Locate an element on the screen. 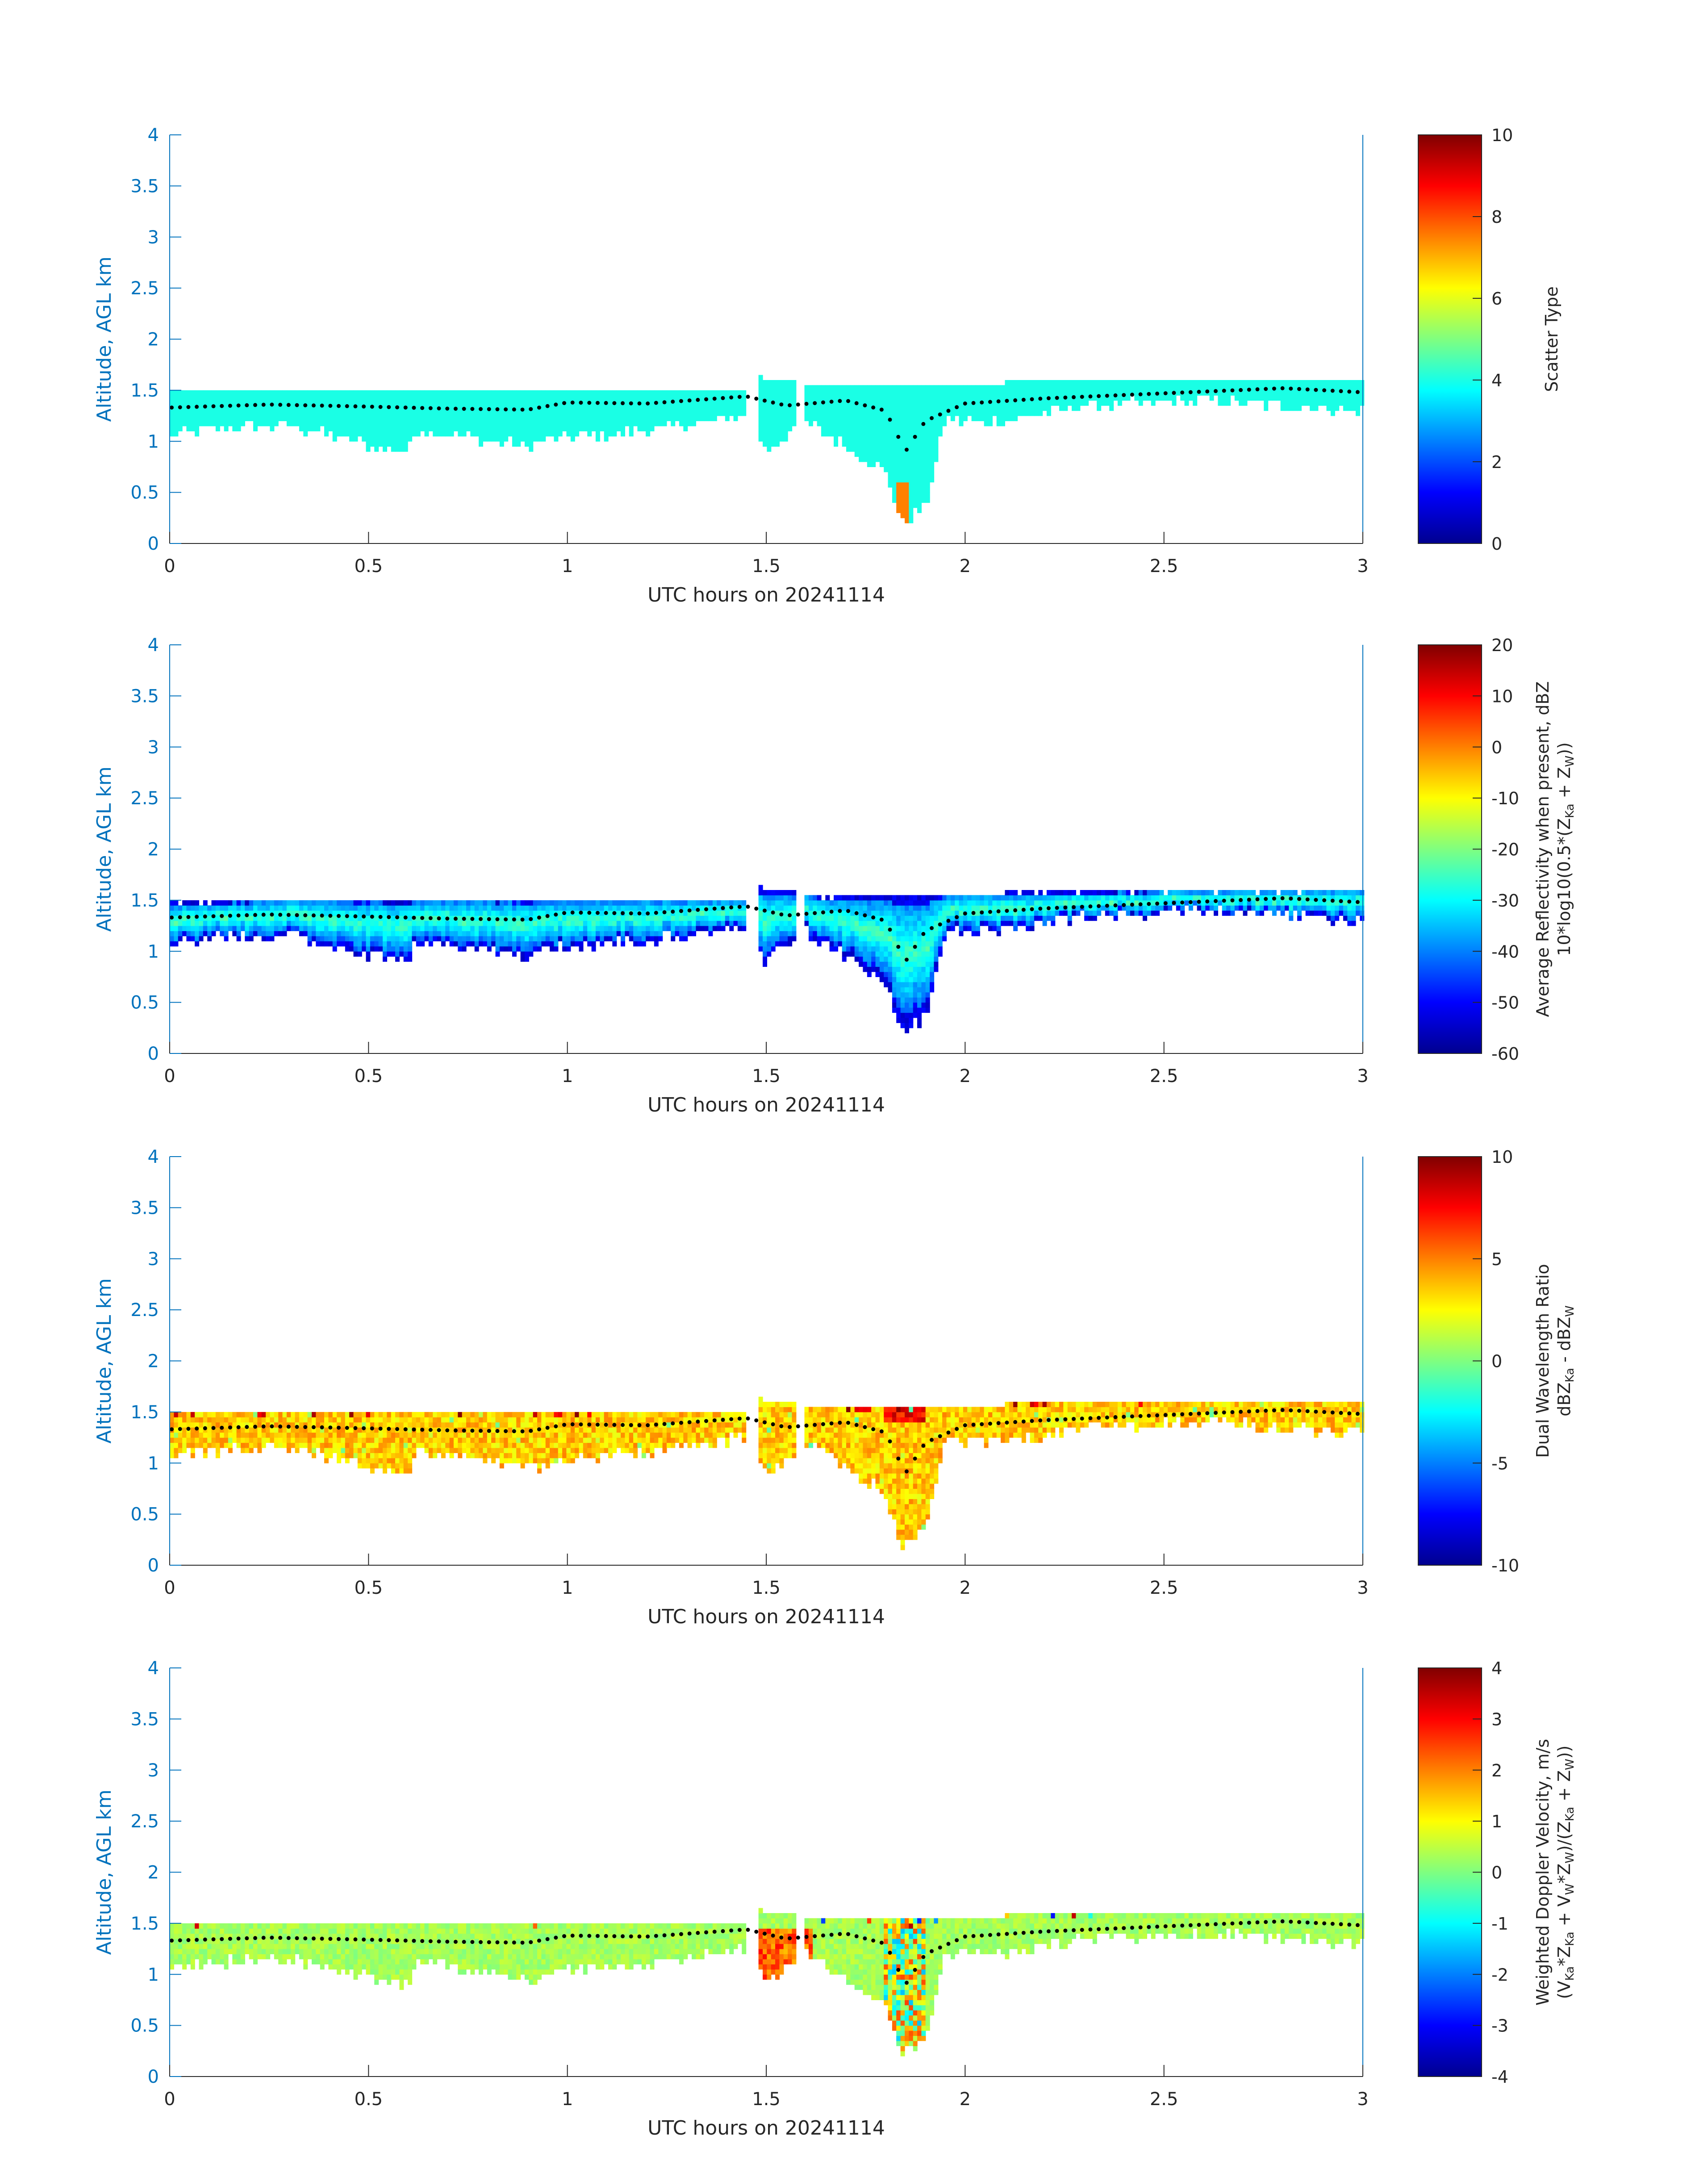 This screenshot has width=1708, height=2177. cloud-top-point is located at coordinates (806, 913).